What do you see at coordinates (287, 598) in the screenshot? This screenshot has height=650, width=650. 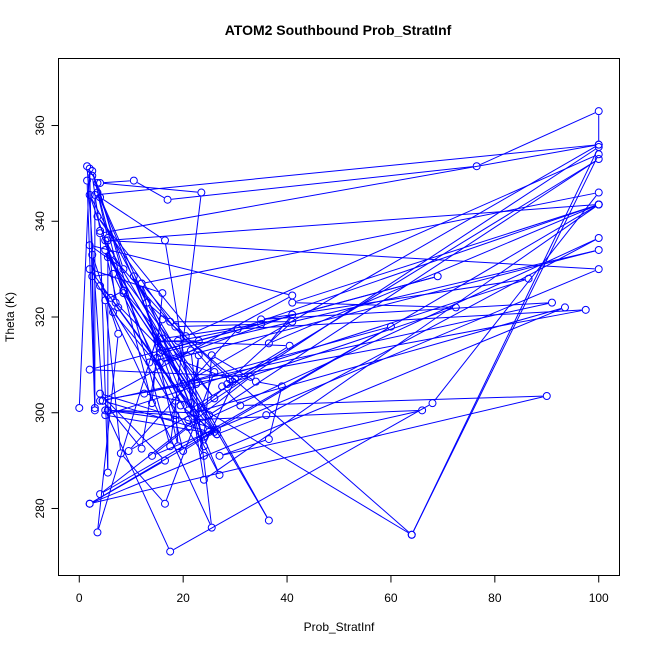 I see `x-tick-label: 40` at bounding box center [287, 598].